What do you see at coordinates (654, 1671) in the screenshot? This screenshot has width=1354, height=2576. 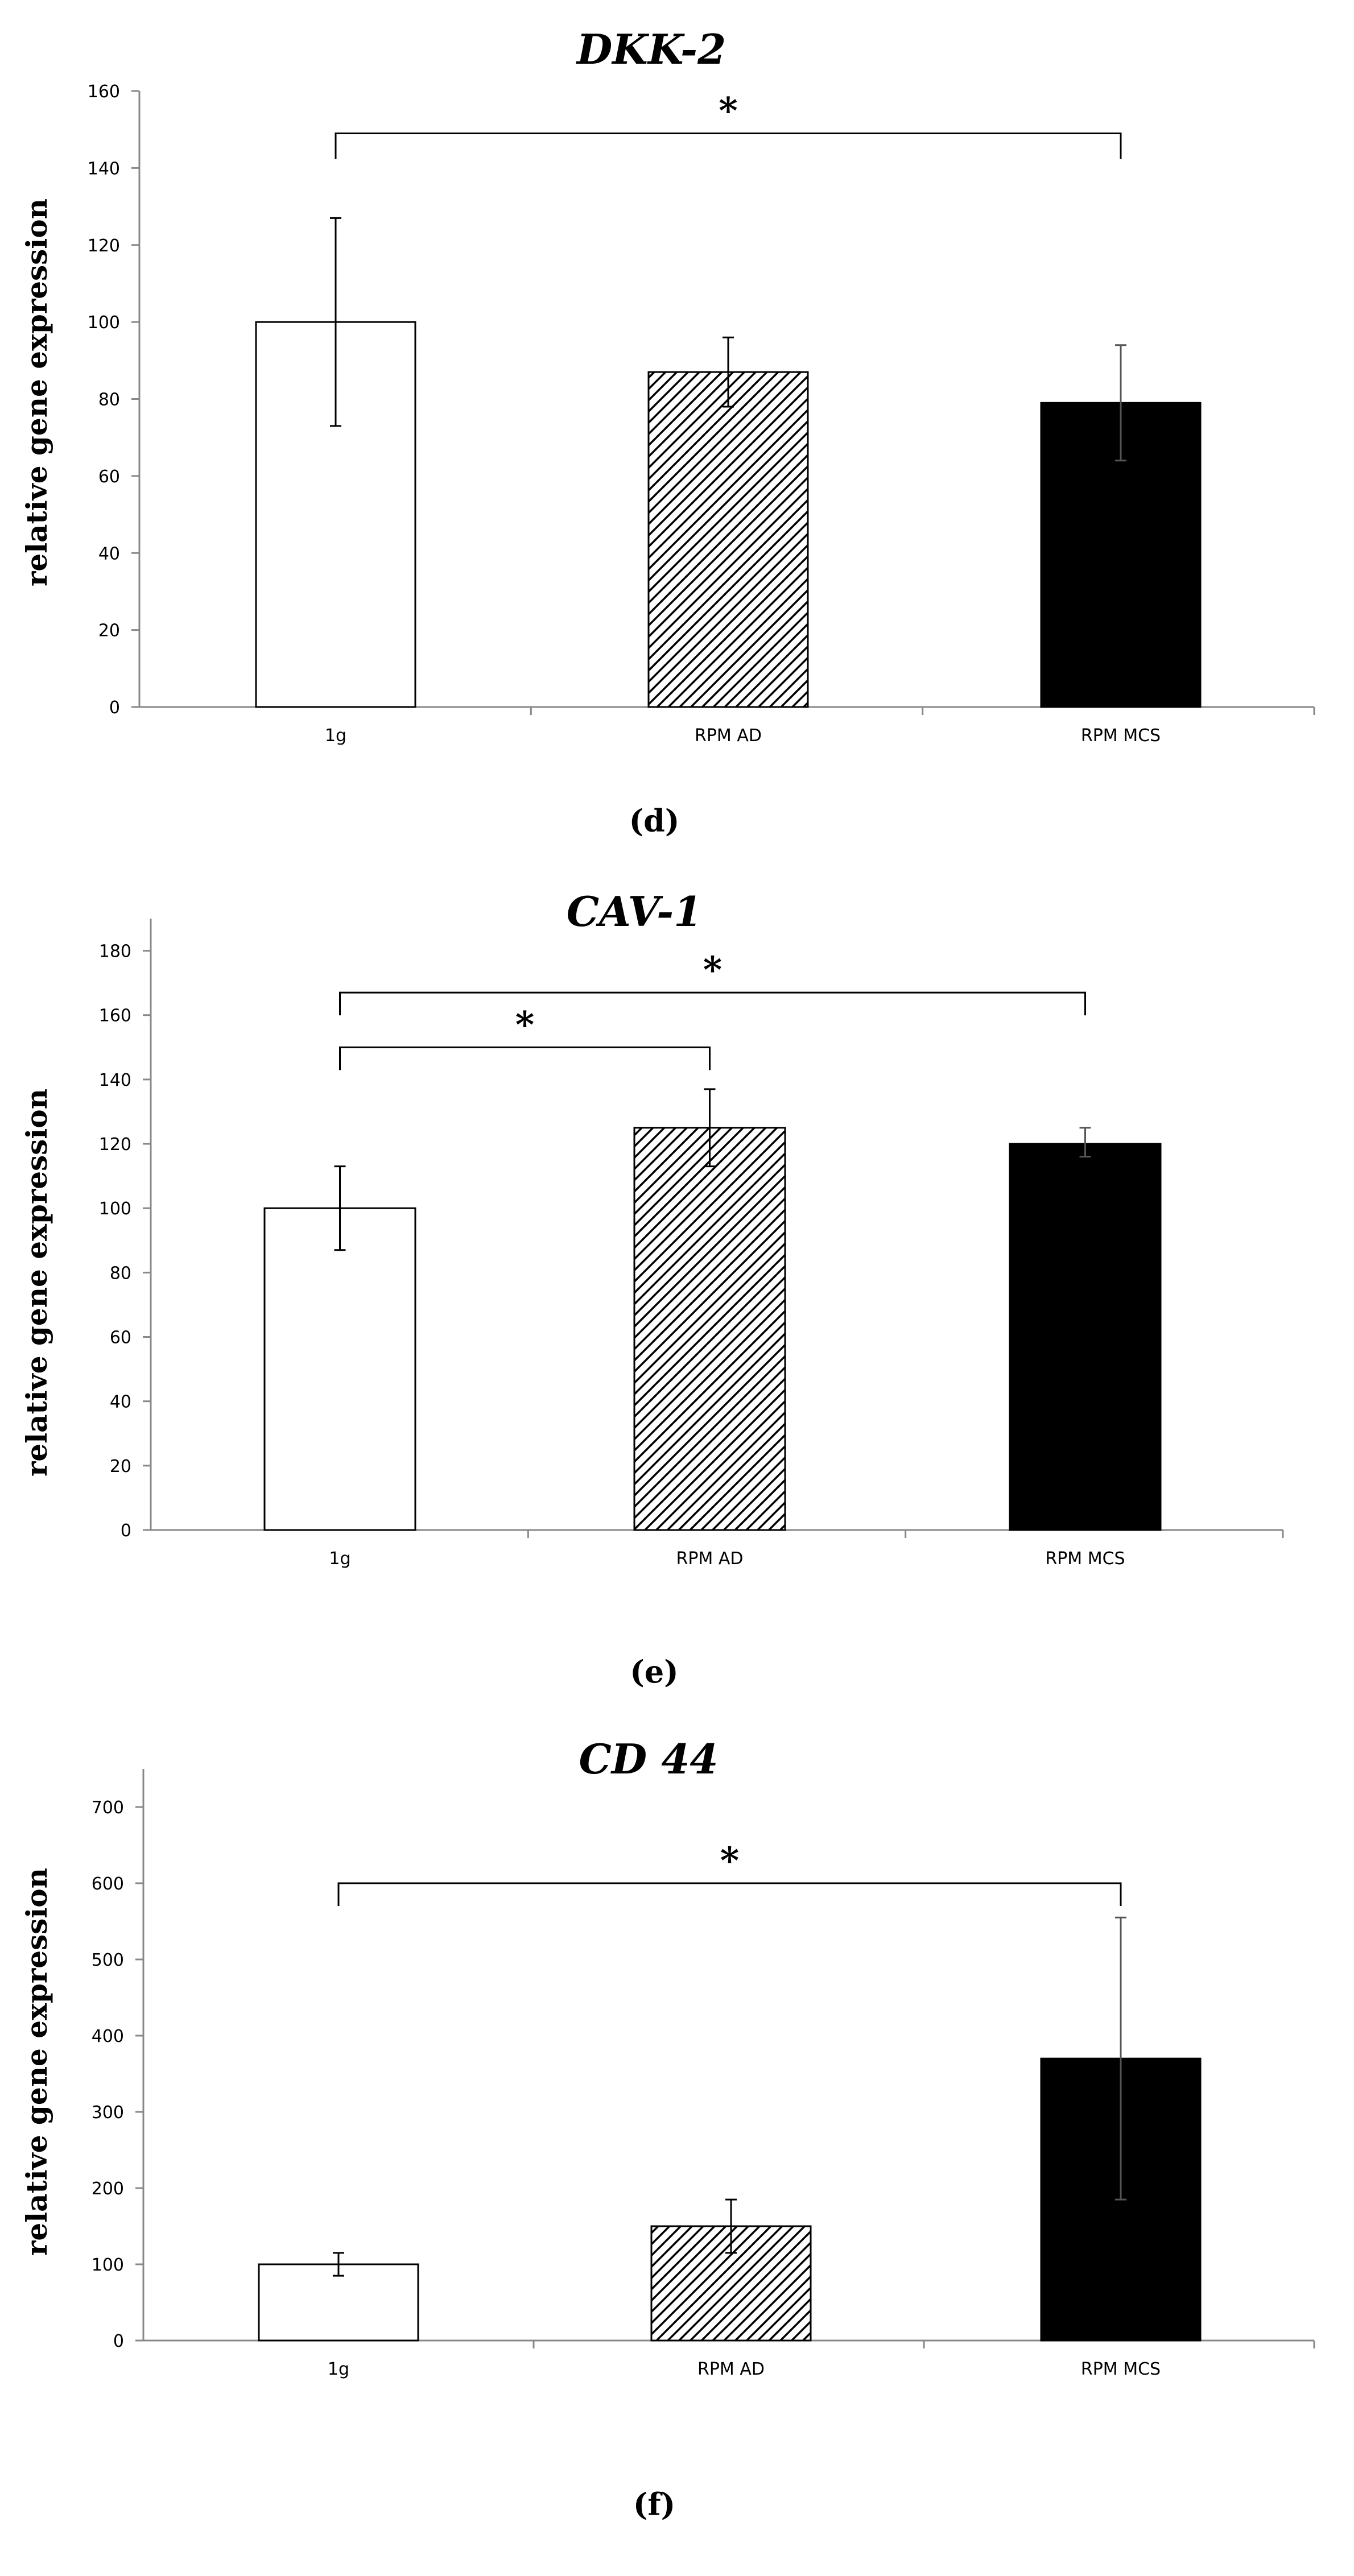 I see `panel-caption: (e)` at bounding box center [654, 1671].